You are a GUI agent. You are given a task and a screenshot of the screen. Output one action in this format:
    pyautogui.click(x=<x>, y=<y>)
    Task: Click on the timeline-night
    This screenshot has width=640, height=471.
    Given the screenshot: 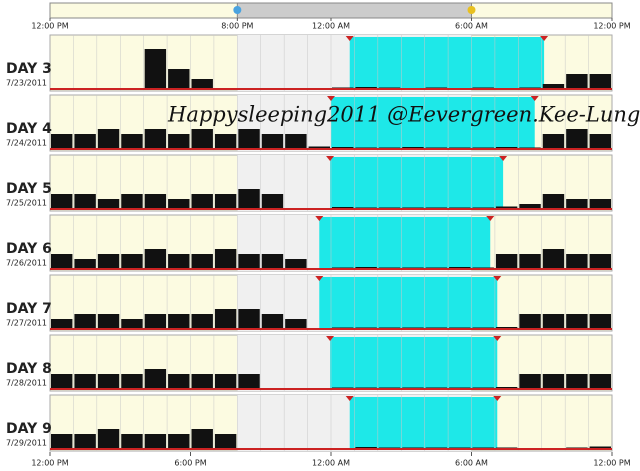 What is the action you would take?
    pyautogui.click(x=354, y=10)
    